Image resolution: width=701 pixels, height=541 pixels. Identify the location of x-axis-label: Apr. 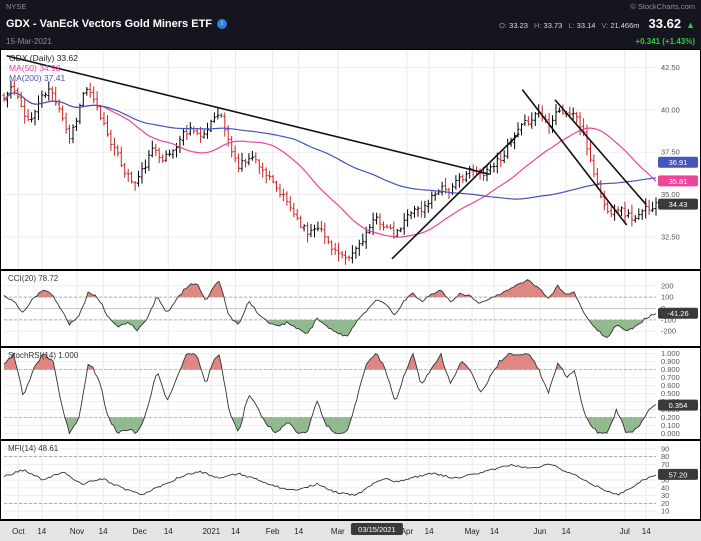
(407, 531).